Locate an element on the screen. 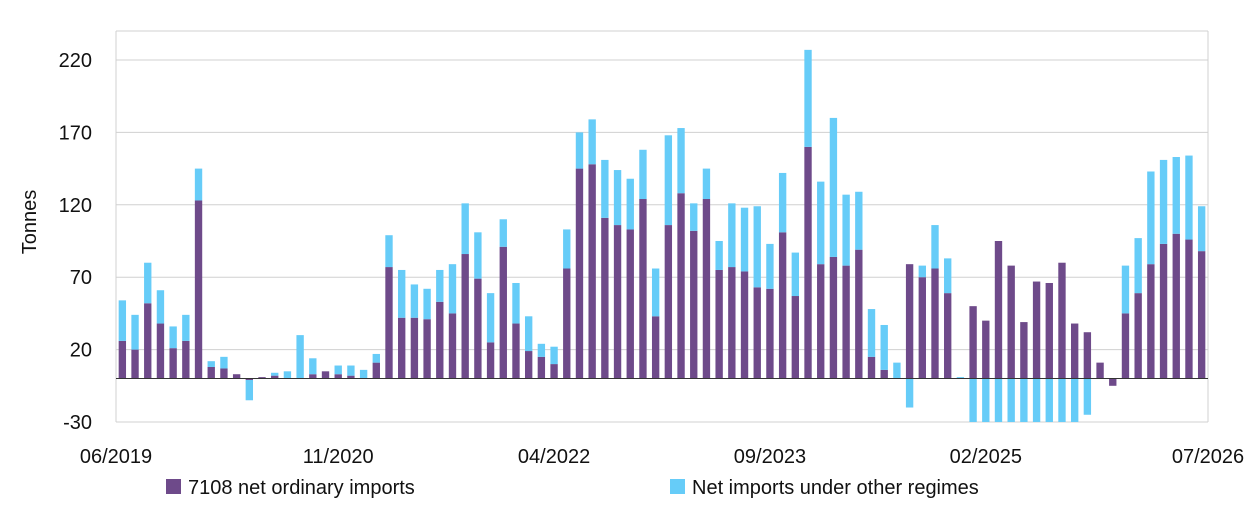  y-tick-label: 220 is located at coordinates (75, 61).